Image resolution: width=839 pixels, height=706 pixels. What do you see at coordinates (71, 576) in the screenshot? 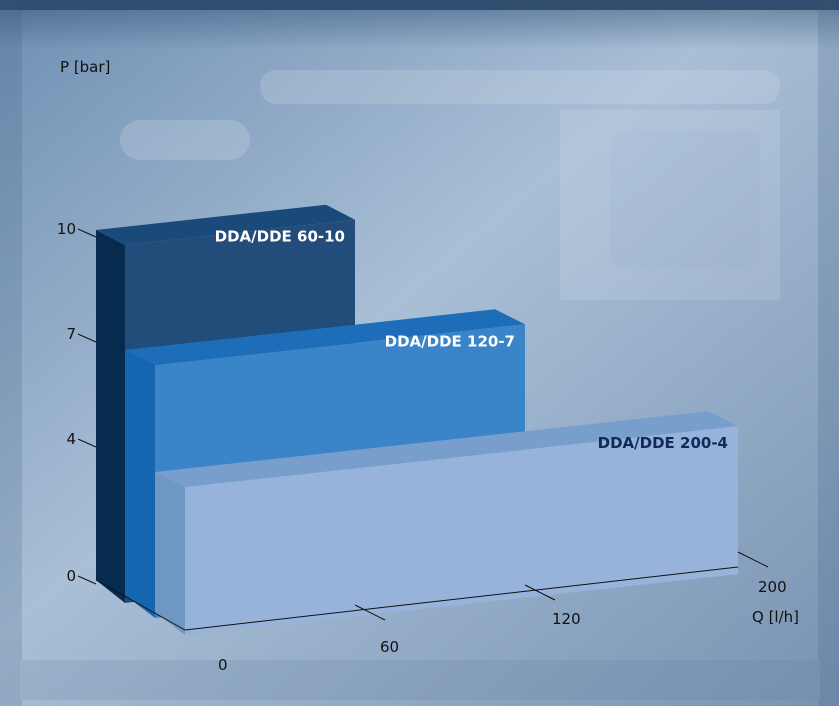
I see `y-tick-label-0: 0` at bounding box center [71, 576].